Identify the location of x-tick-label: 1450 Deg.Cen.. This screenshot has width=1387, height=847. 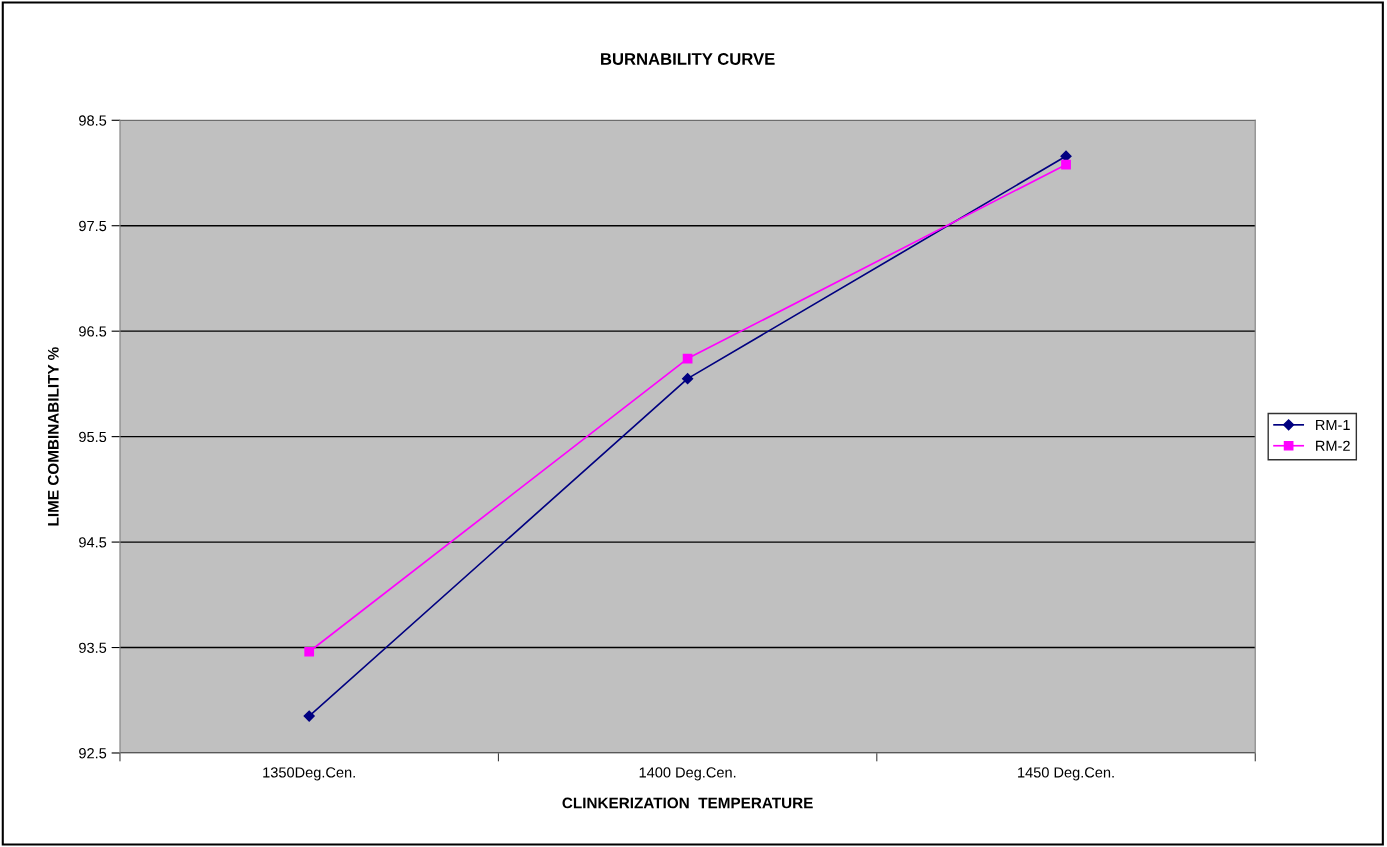
(1066, 774).